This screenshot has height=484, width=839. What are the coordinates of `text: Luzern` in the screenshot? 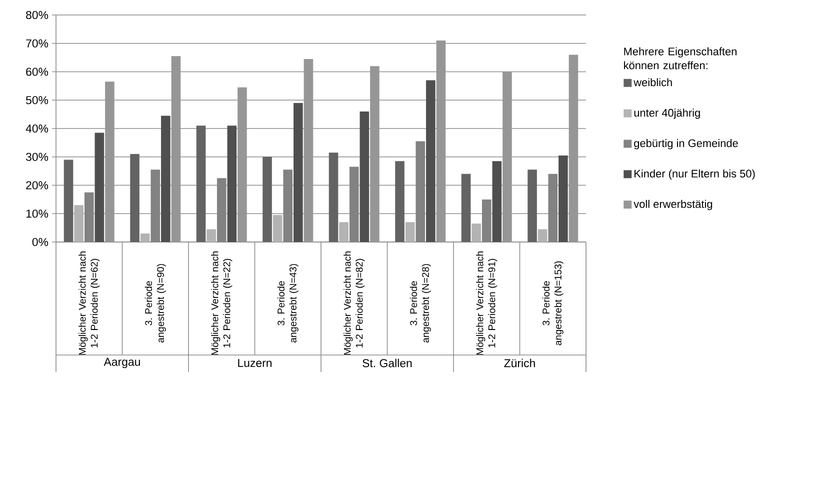 It's located at (255, 363).